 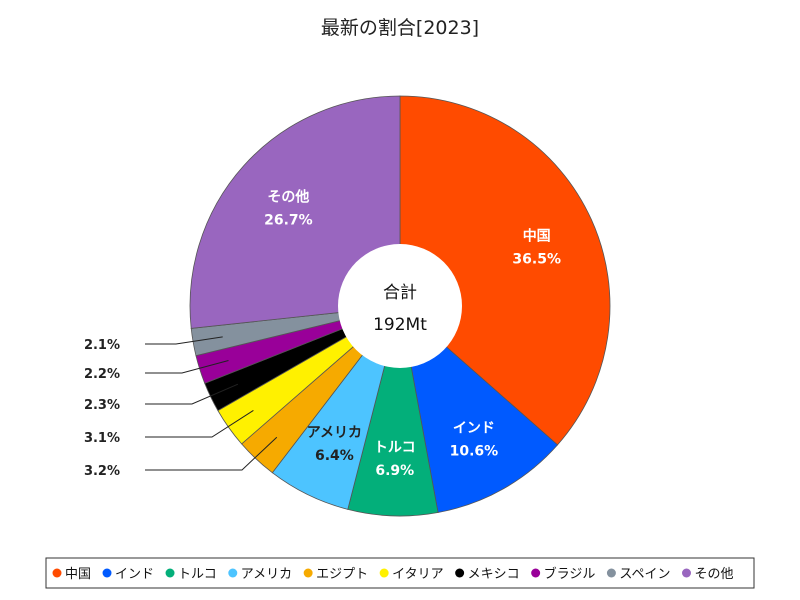 What do you see at coordinates (197, 574) in the screenshot?
I see `legend-label-2: トルコ` at bounding box center [197, 574].